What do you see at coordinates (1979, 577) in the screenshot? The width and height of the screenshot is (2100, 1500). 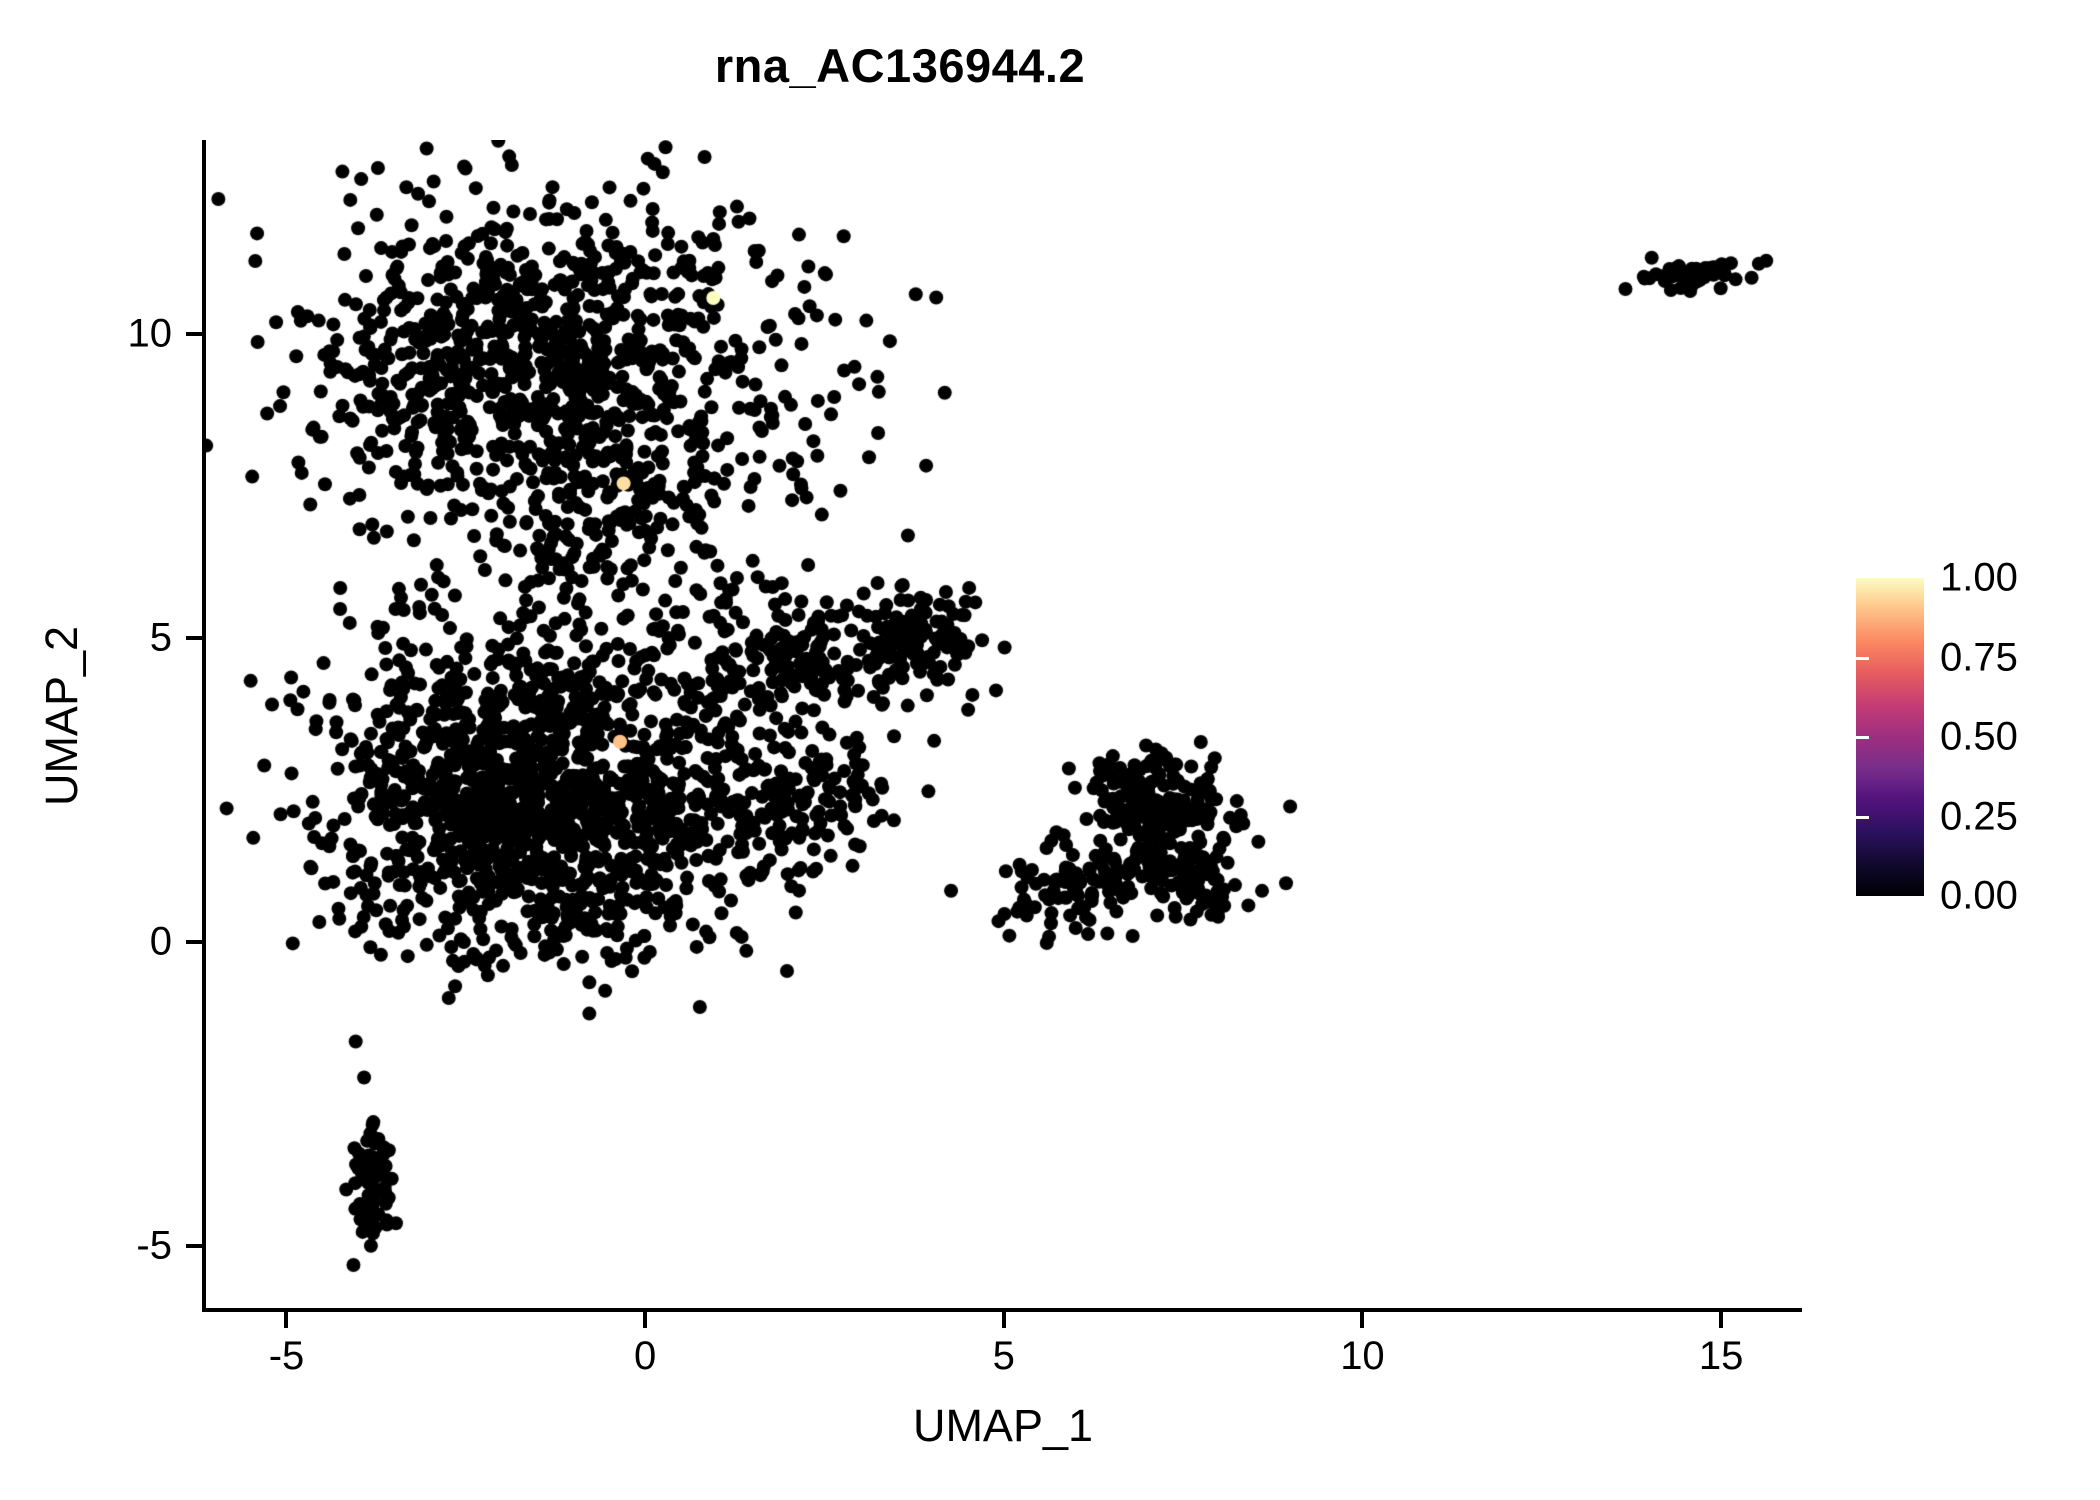 I see `colorbar-tick-label: 1.00` at bounding box center [1979, 577].